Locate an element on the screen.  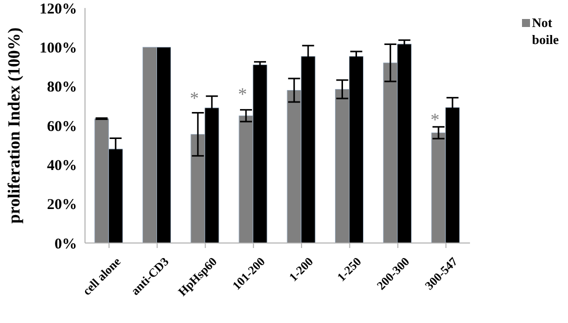
y-tick-label: 120% is located at coordinates (58, 9).